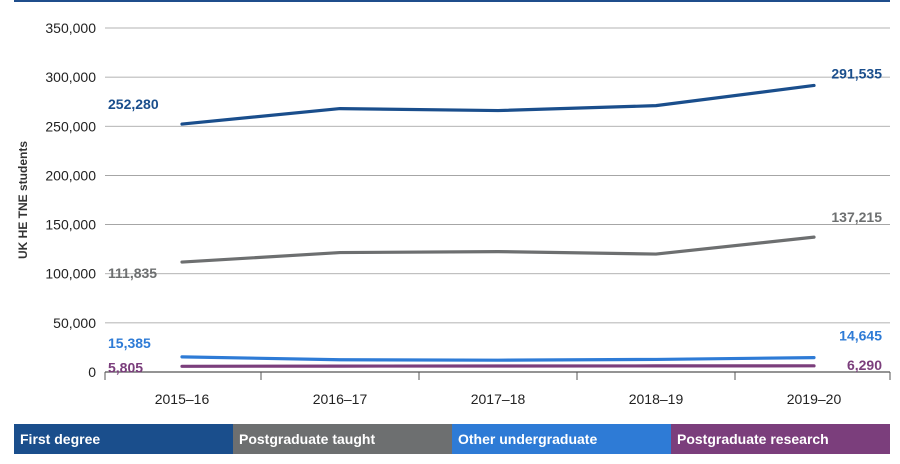 The height and width of the screenshot is (464, 900). I want to click on y-tick-label: 100,000, so click(70, 274).